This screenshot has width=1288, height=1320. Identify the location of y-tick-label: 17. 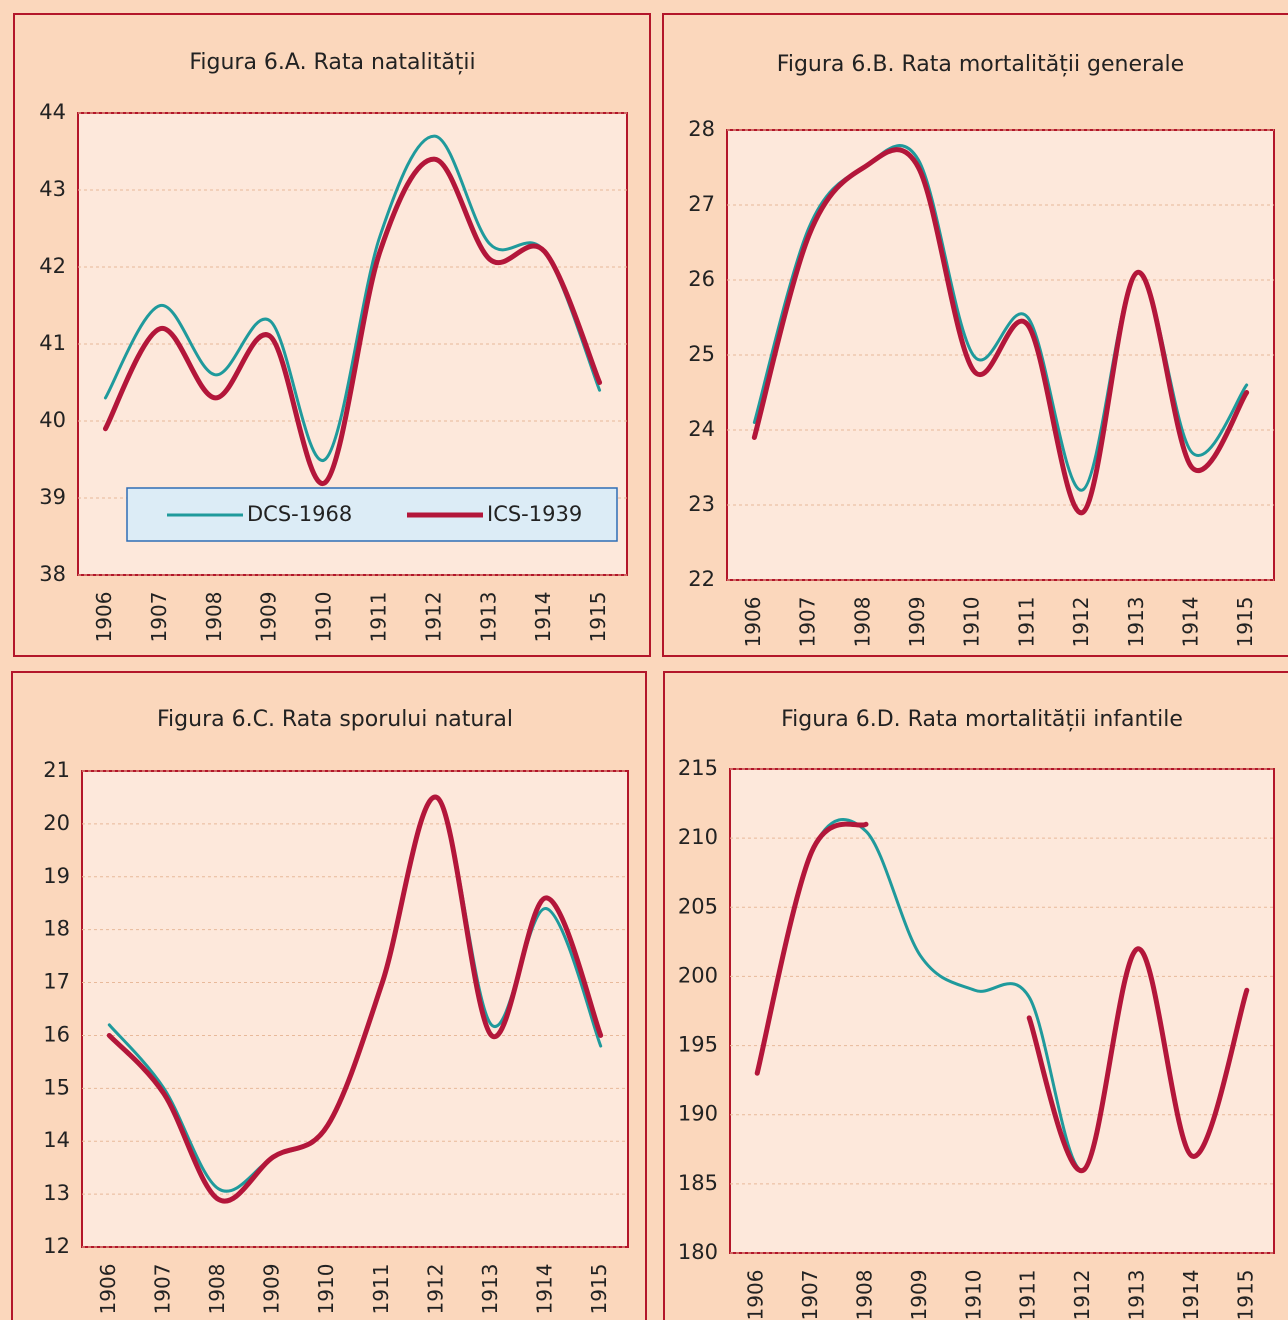
(56, 982).